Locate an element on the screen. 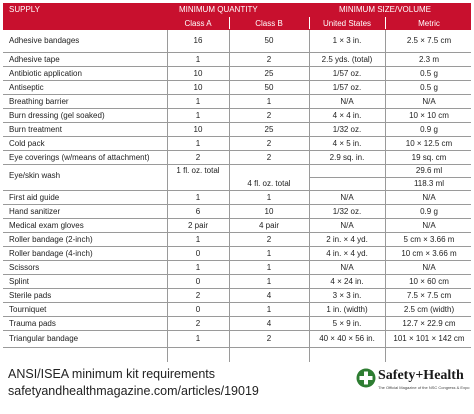 This screenshot has height=414, width=474. table-row: Antiseptic 10 50 1/57 oz. 0.5 g is located at coordinates (237, 88).